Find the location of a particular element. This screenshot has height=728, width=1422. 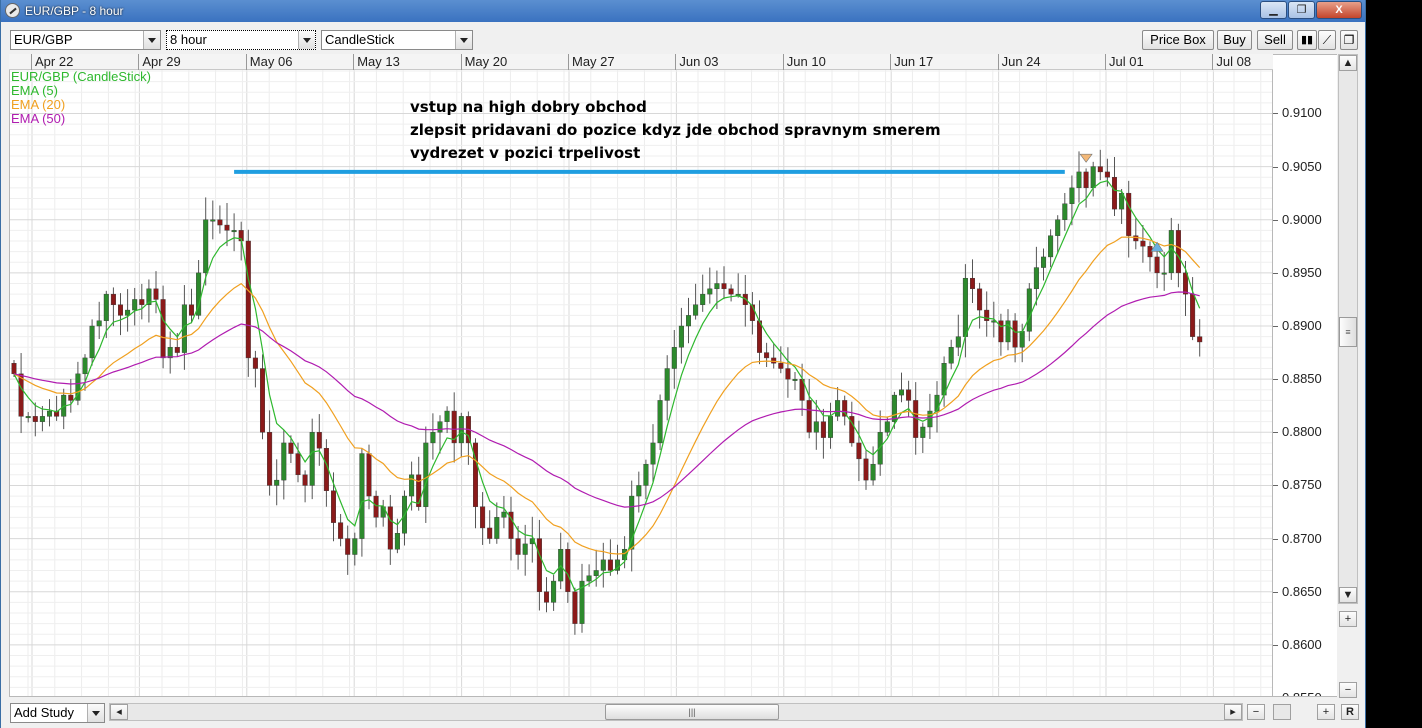

timeframe-select: 8 hour is located at coordinates (241, 40).